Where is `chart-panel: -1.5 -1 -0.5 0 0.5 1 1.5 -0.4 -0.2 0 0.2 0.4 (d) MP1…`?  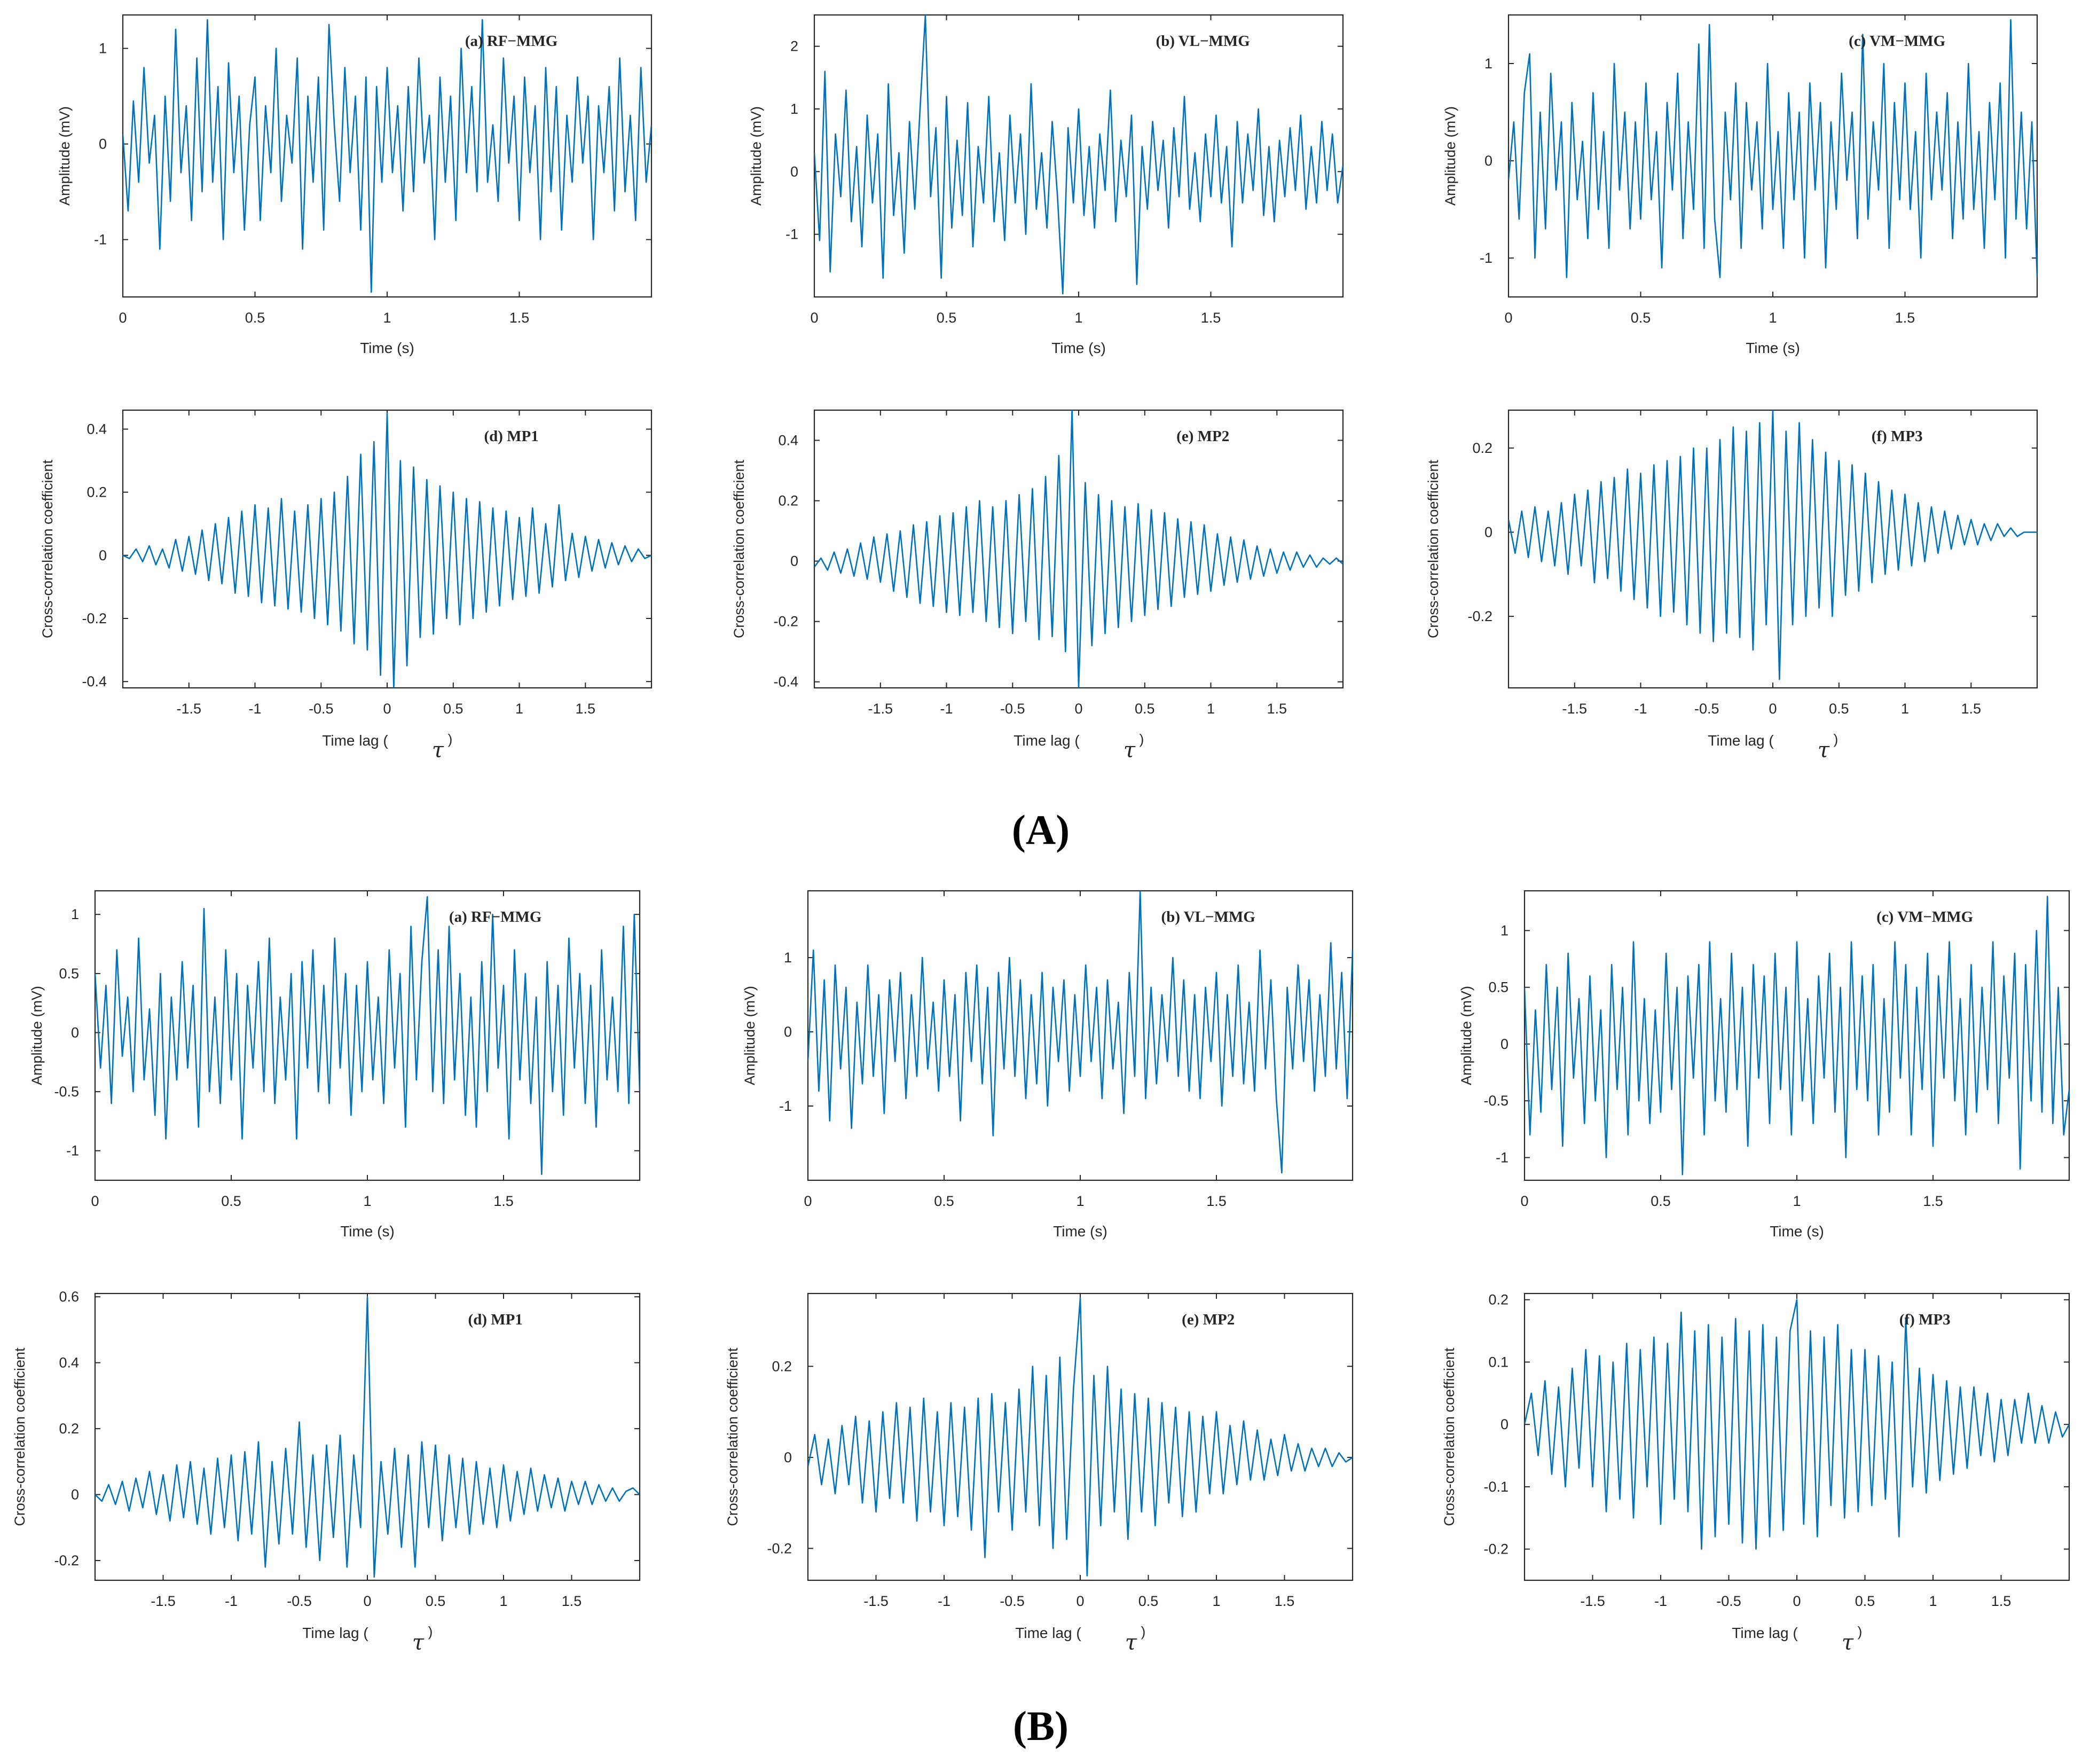 chart-panel: -1.5 -1 -0.5 0 0.5 1 1.5 -0.4 -0.2 0 0.2 0.4 (d) MP1… is located at coordinates (346, 586).